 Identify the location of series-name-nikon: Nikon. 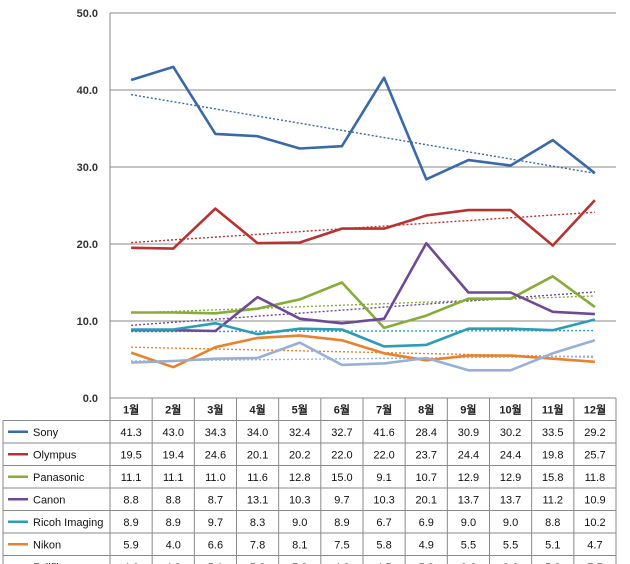
(47, 545).